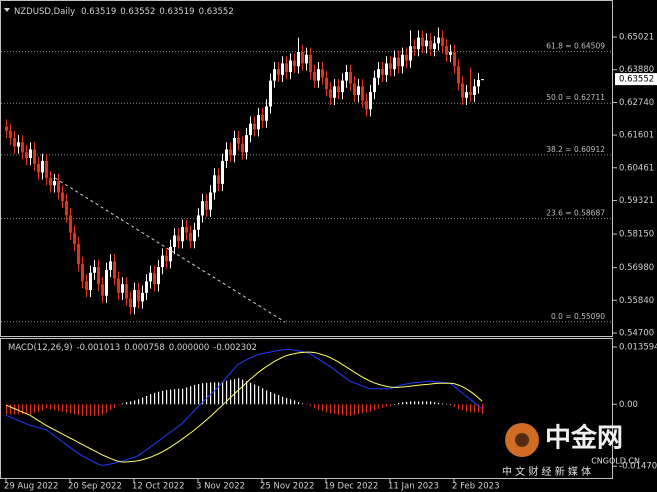 The image size is (657, 492). What do you see at coordinates (575, 46) in the screenshot?
I see `fib-label: 61.8 = 0.64509` at bounding box center [575, 46].